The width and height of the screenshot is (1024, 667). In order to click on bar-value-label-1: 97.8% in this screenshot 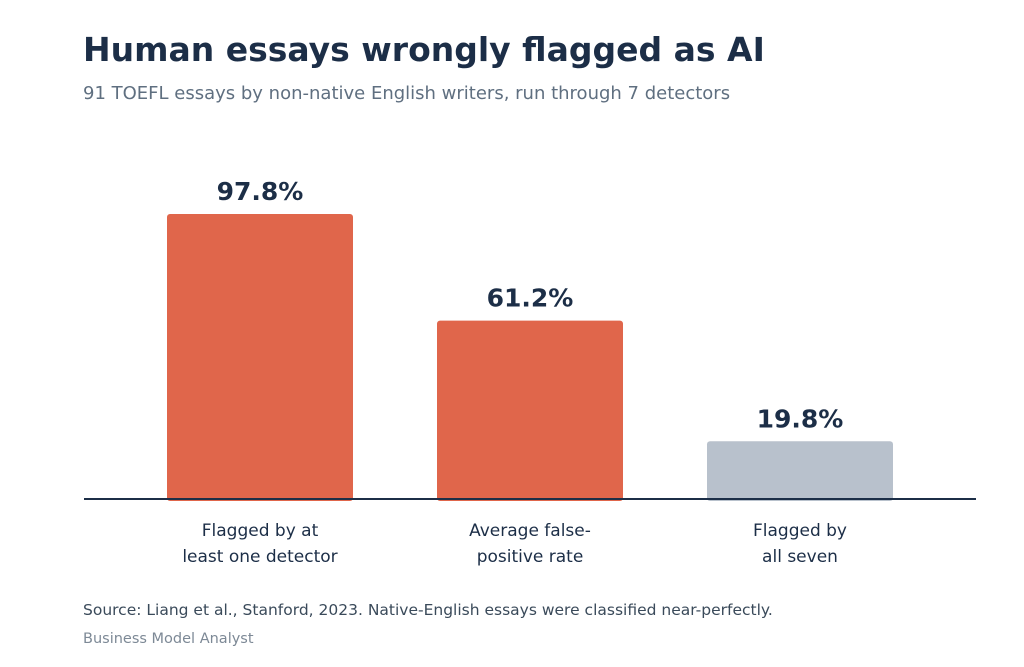, I will do `click(260, 191)`.